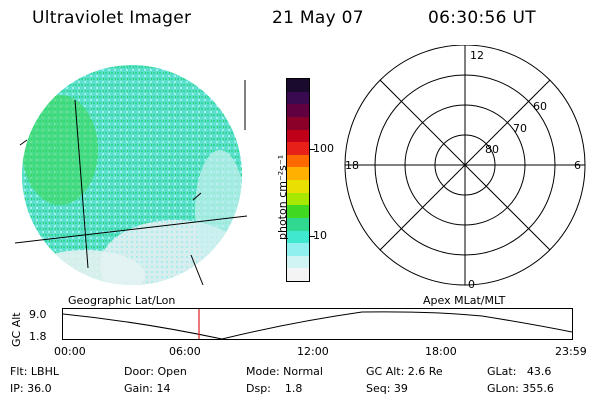 The height and width of the screenshot is (400, 600). I want to click on time-tick-0600: 06:00, so click(185, 351).